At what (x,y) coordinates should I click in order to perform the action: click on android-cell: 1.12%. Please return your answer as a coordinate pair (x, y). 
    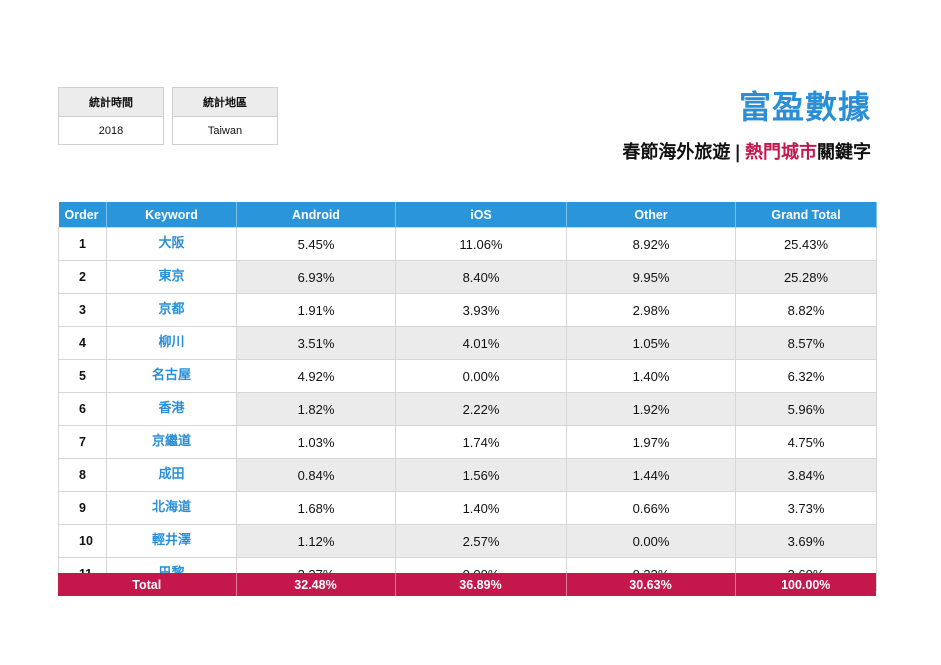
    Looking at the image, I should click on (316, 541).